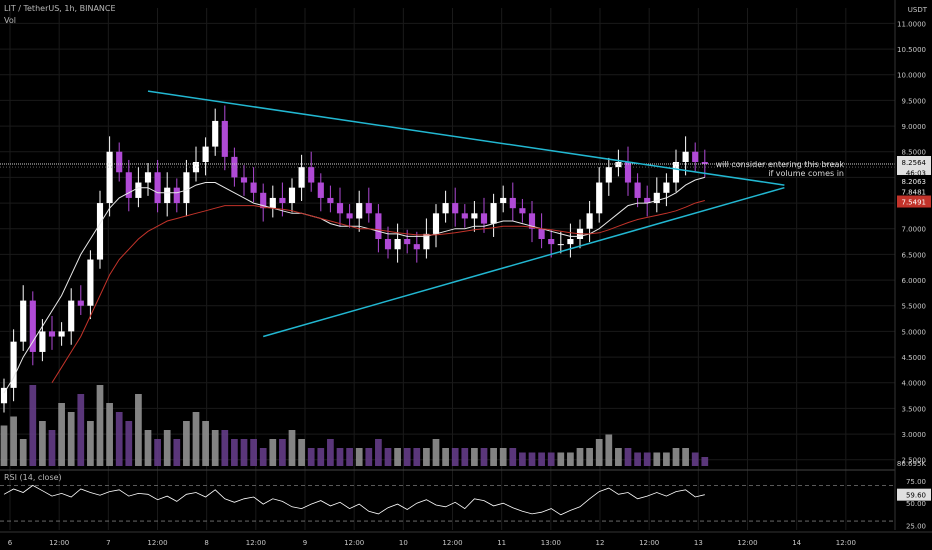 Image resolution: width=932 pixels, height=550 pixels. Describe the element at coordinates (108, 543) in the screenshot. I see `time-tick-label: 7` at that location.